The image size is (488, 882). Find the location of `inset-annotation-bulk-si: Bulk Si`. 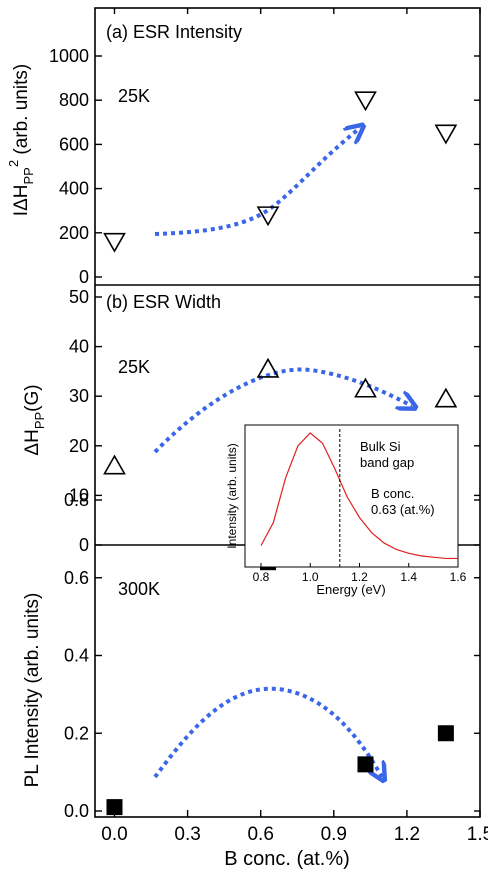

inset-annotation-bulk-si: Bulk Si is located at coordinates (380, 446).